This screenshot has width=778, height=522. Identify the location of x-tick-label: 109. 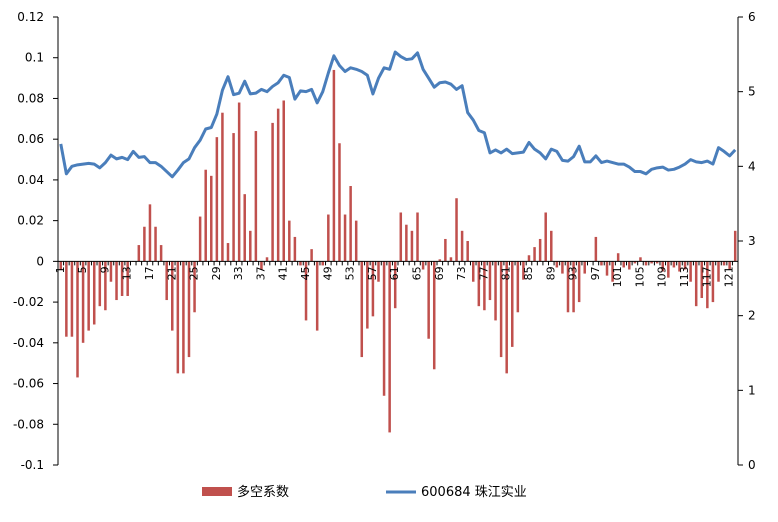
(662, 276).